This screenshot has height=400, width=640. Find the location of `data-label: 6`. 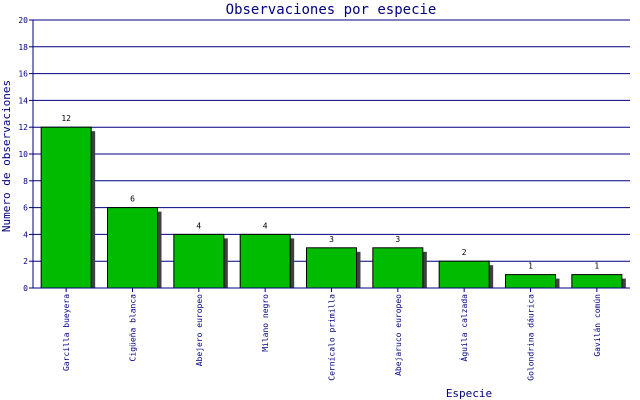

data-label: 6 is located at coordinates (132, 199).